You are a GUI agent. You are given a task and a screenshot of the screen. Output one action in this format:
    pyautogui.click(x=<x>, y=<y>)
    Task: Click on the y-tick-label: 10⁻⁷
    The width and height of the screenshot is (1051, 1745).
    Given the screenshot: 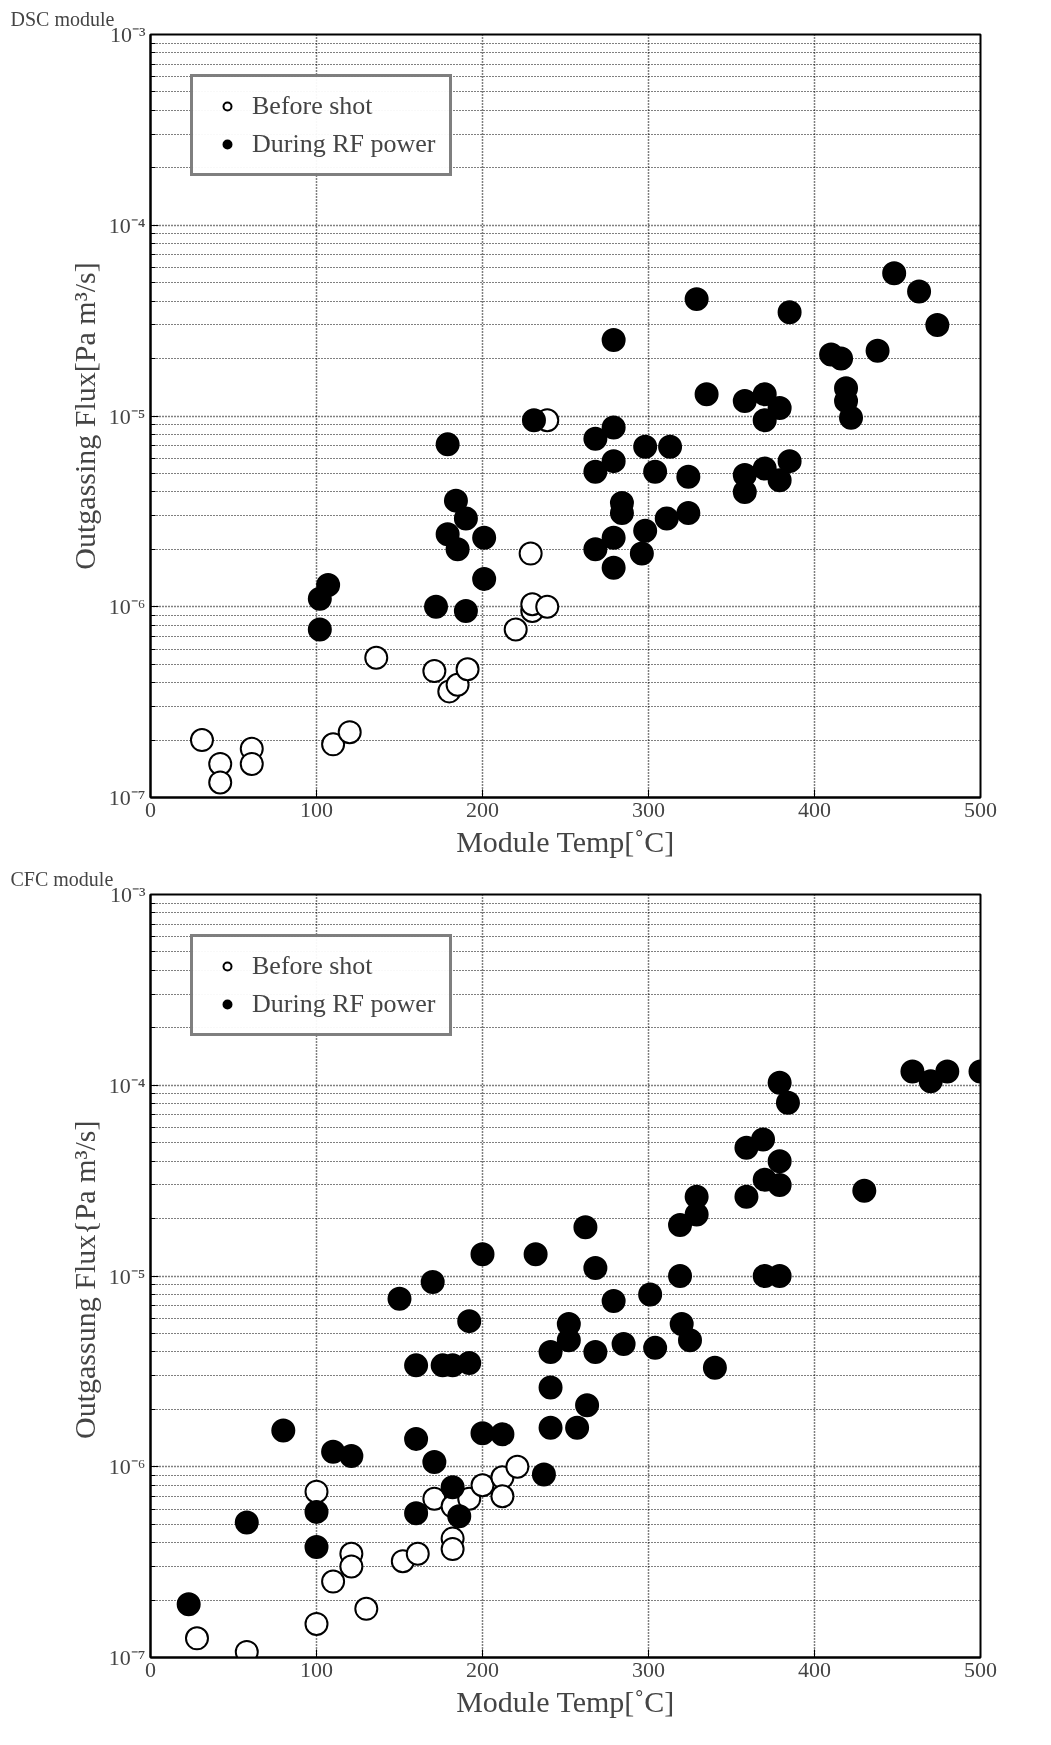 What is the action you would take?
    pyautogui.click(x=127, y=797)
    